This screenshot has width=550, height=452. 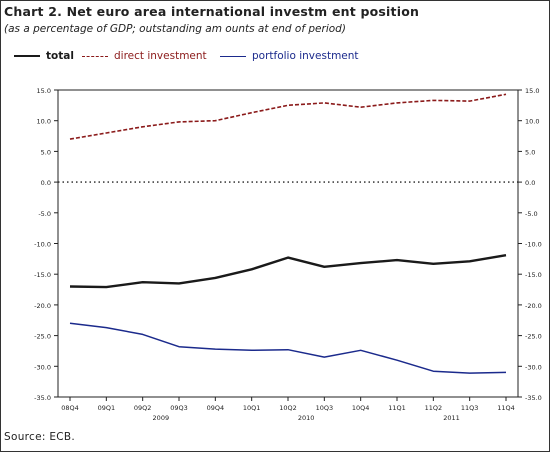 What do you see at coordinates (143, 408) in the screenshot?
I see `x-tick-label: 09Q2` at bounding box center [143, 408].